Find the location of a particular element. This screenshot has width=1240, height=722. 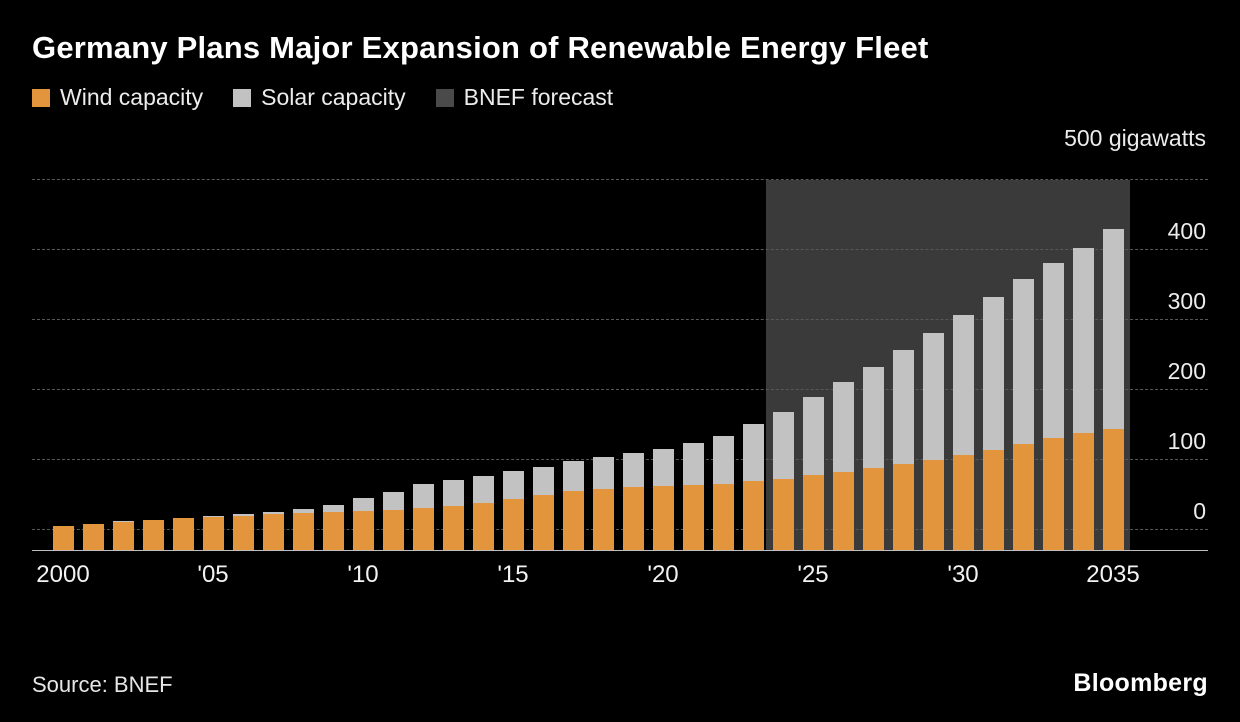

bar-2011 is located at coordinates (393, 520).